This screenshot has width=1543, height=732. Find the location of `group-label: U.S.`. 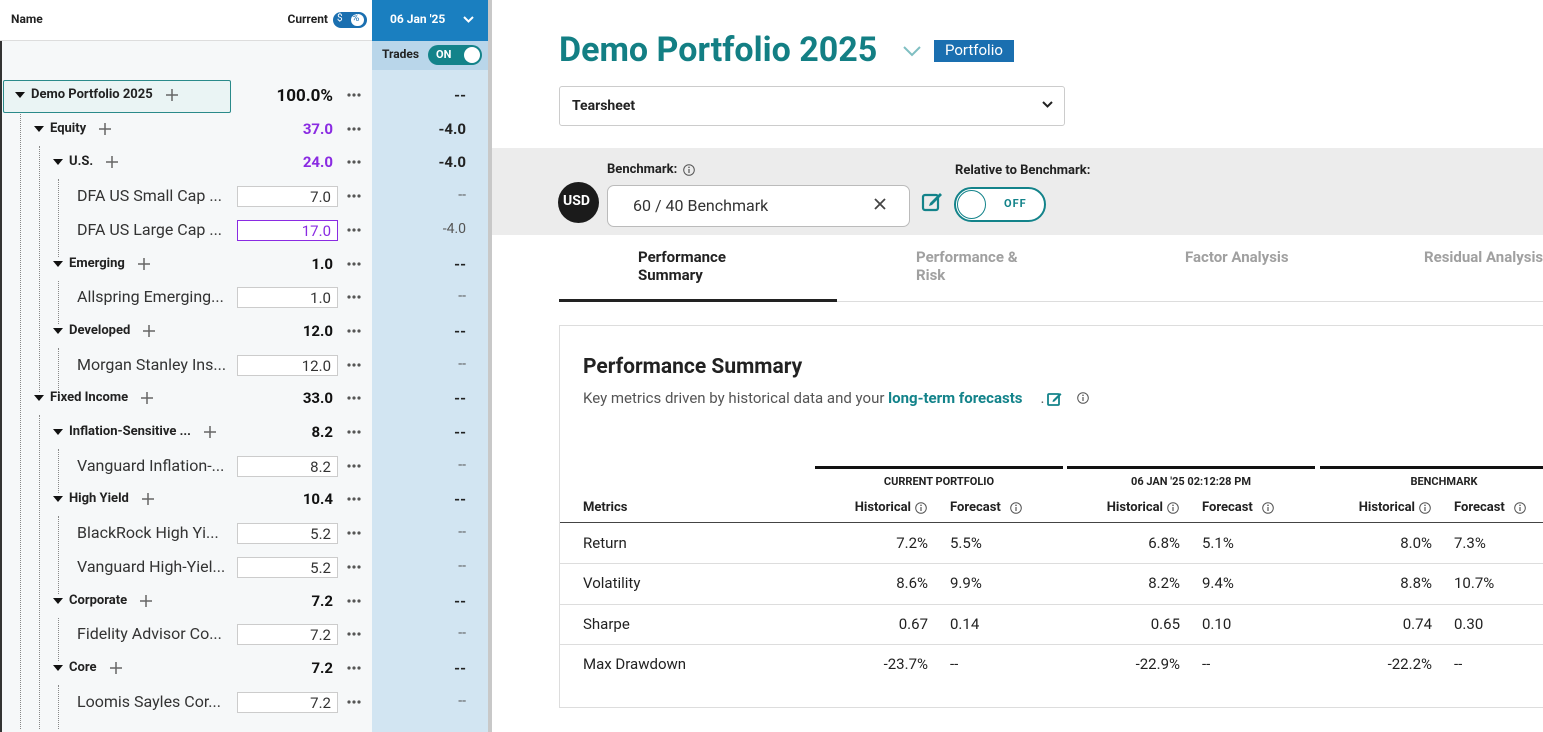

group-label: U.S. is located at coordinates (81, 162).